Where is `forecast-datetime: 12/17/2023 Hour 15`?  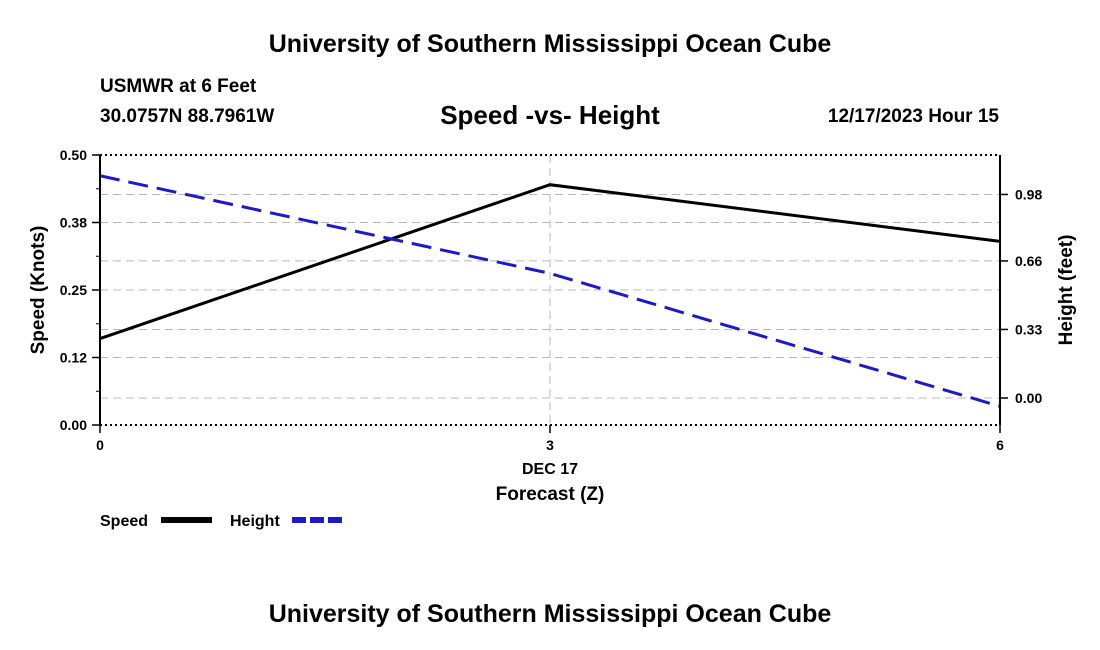 forecast-datetime: 12/17/2023 Hour 15 is located at coordinates (913, 116).